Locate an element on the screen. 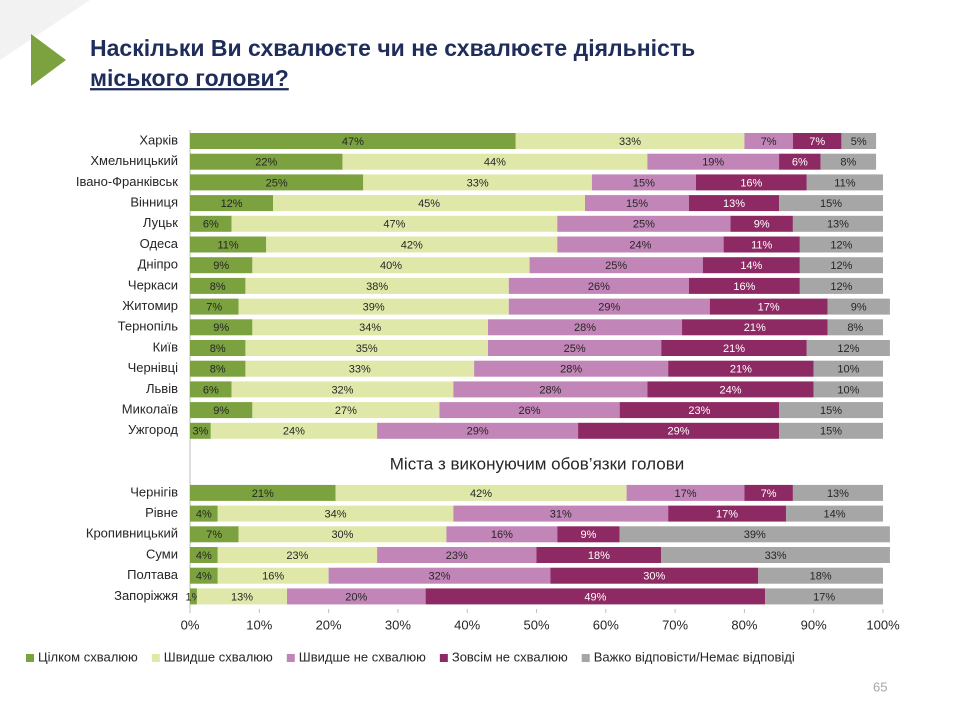  x-tick-label: 90% is located at coordinates (814, 624).